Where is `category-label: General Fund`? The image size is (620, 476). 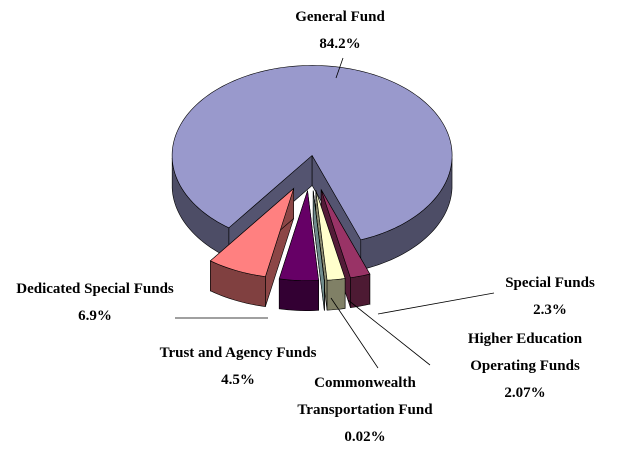
category-label: General Fund is located at coordinates (340, 17).